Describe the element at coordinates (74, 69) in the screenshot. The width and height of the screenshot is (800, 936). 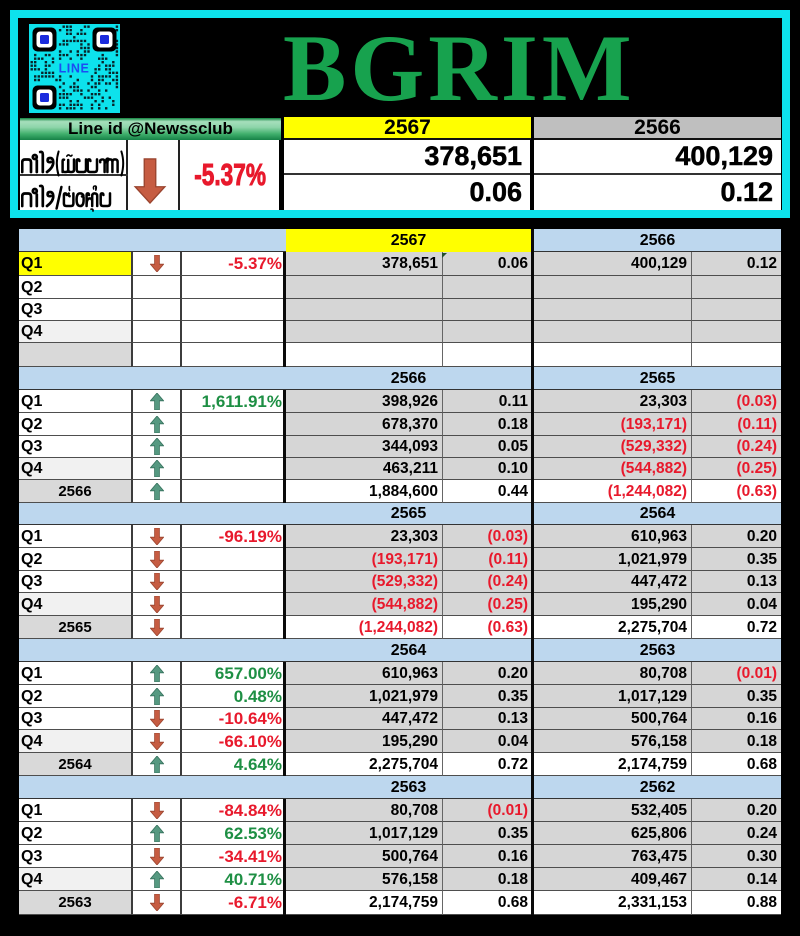
I see `svg-text: LINE` at that location.